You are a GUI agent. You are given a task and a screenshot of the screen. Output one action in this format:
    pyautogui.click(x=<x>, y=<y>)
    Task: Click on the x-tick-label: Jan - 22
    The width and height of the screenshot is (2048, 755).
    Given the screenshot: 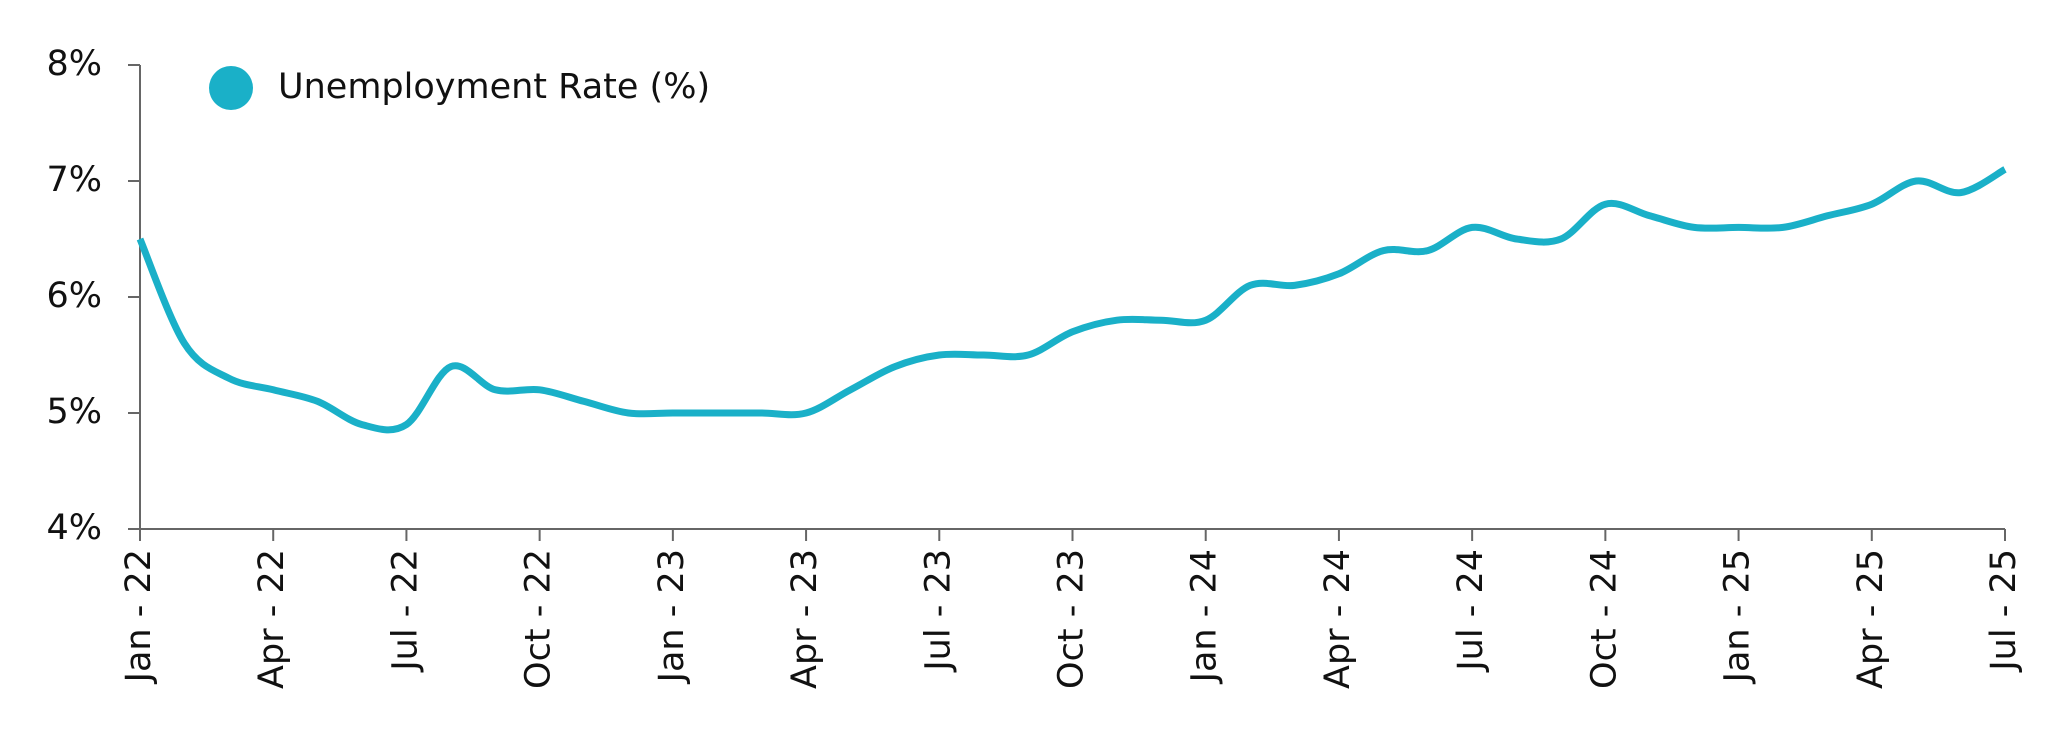 What is the action you would take?
    pyautogui.click(x=139, y=616)
    